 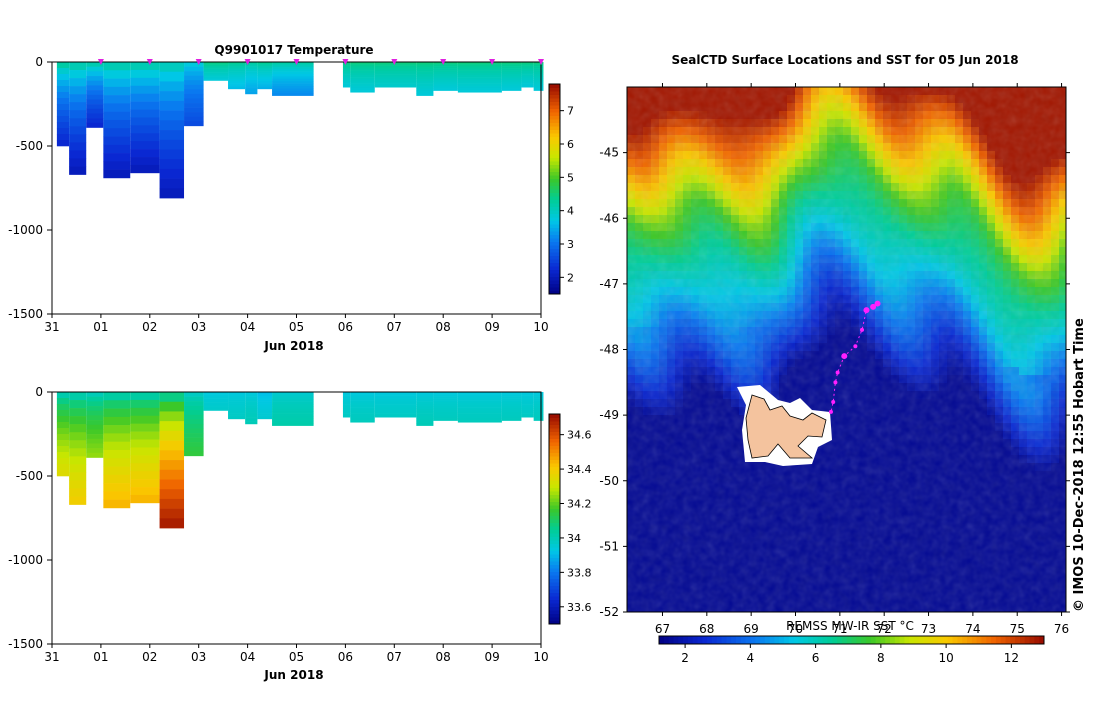 I want to click on x-tick-label: 08, so click(x=443, y=657).